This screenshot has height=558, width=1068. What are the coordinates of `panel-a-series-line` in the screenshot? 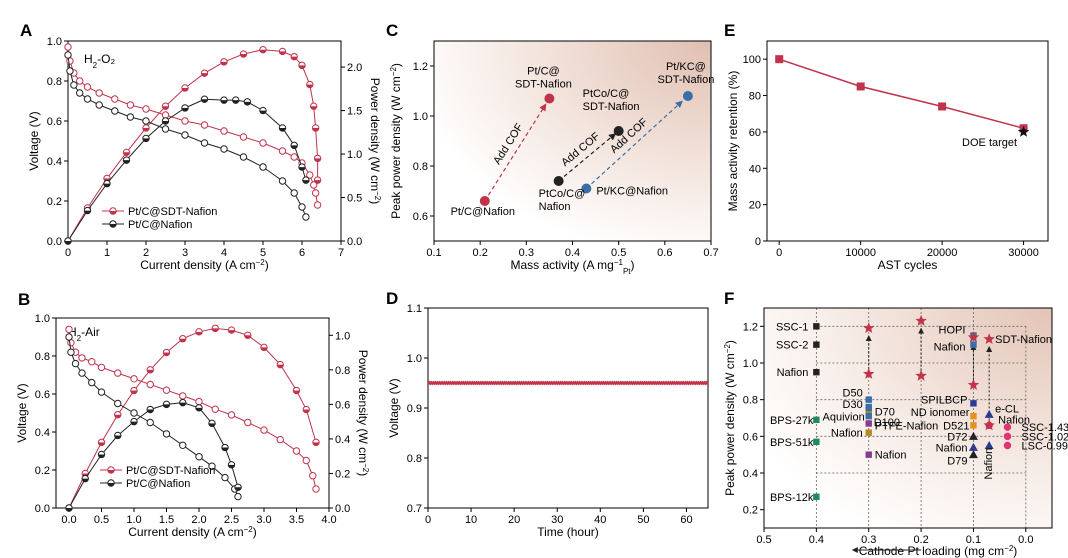 It's located at (187, 170).